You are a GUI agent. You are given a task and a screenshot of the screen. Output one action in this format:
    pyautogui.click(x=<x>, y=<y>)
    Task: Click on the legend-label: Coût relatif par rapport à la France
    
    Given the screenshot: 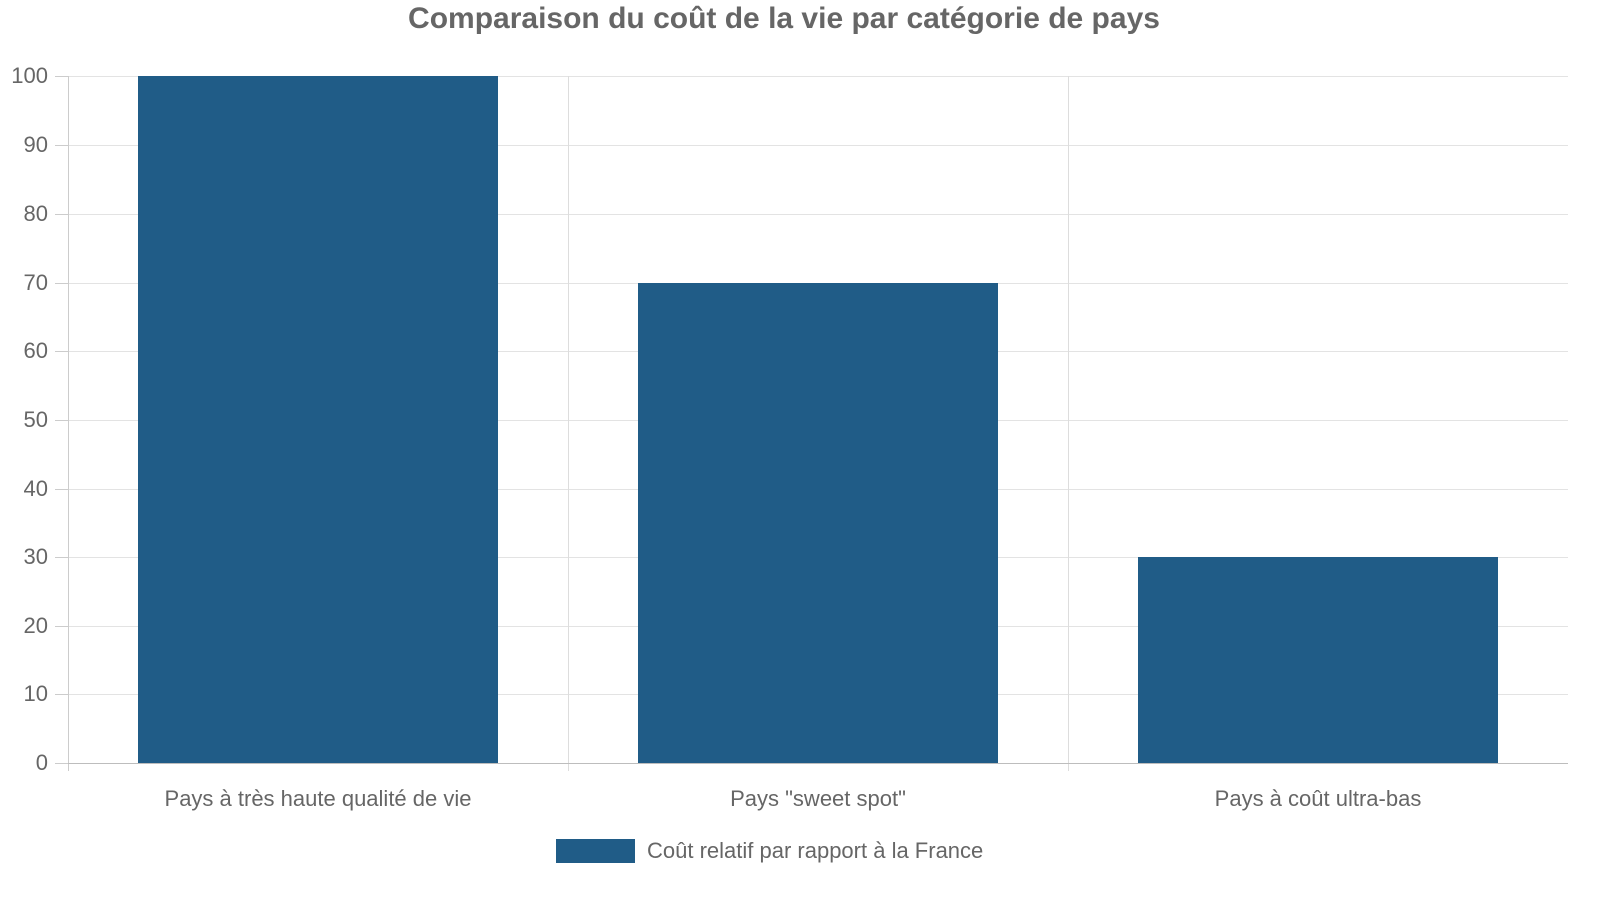 What is the action you would take?
    pyautogui.click(x=815, y=850)
    